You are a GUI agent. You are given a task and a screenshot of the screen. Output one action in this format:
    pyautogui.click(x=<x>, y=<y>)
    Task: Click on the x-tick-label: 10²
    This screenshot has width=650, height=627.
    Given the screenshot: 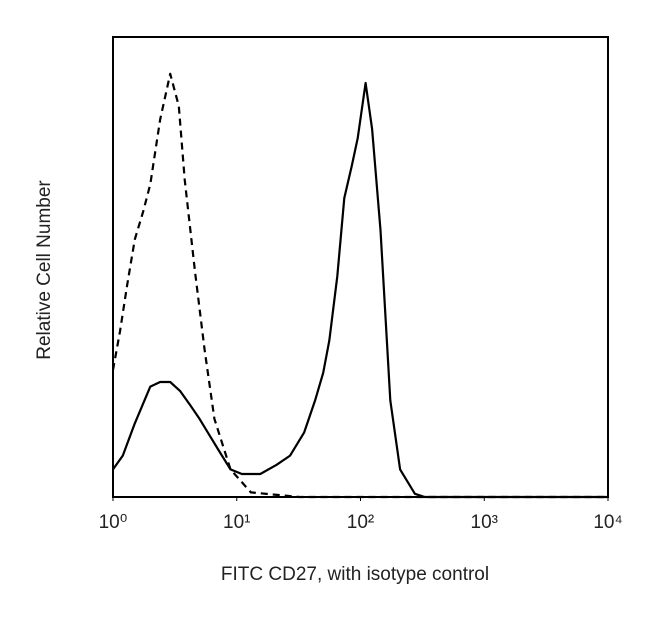 What is the action you would take?
    pyautogui.click(x=360, y=522)
    